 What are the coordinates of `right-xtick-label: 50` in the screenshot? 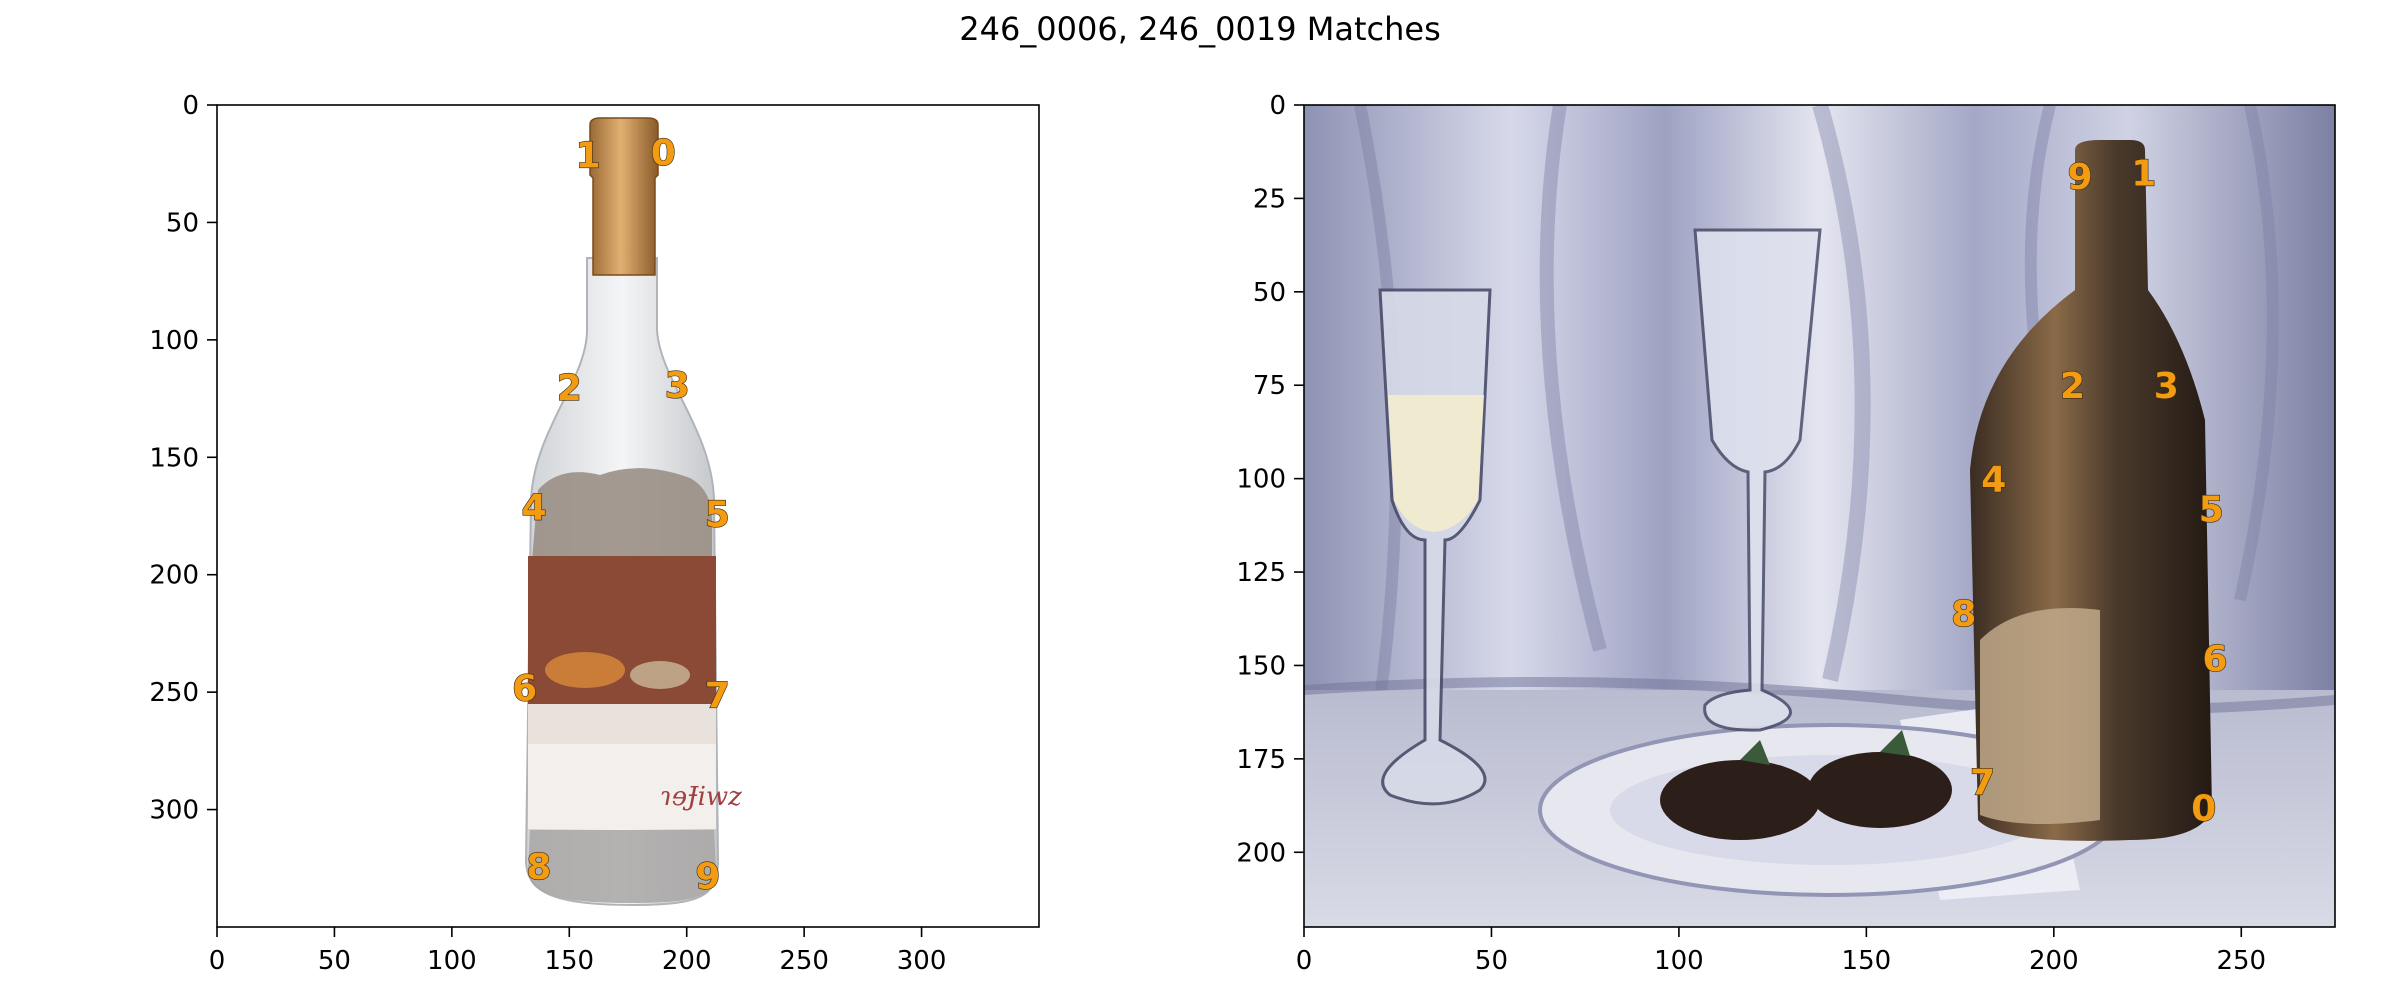 It's located at (1491, 961).